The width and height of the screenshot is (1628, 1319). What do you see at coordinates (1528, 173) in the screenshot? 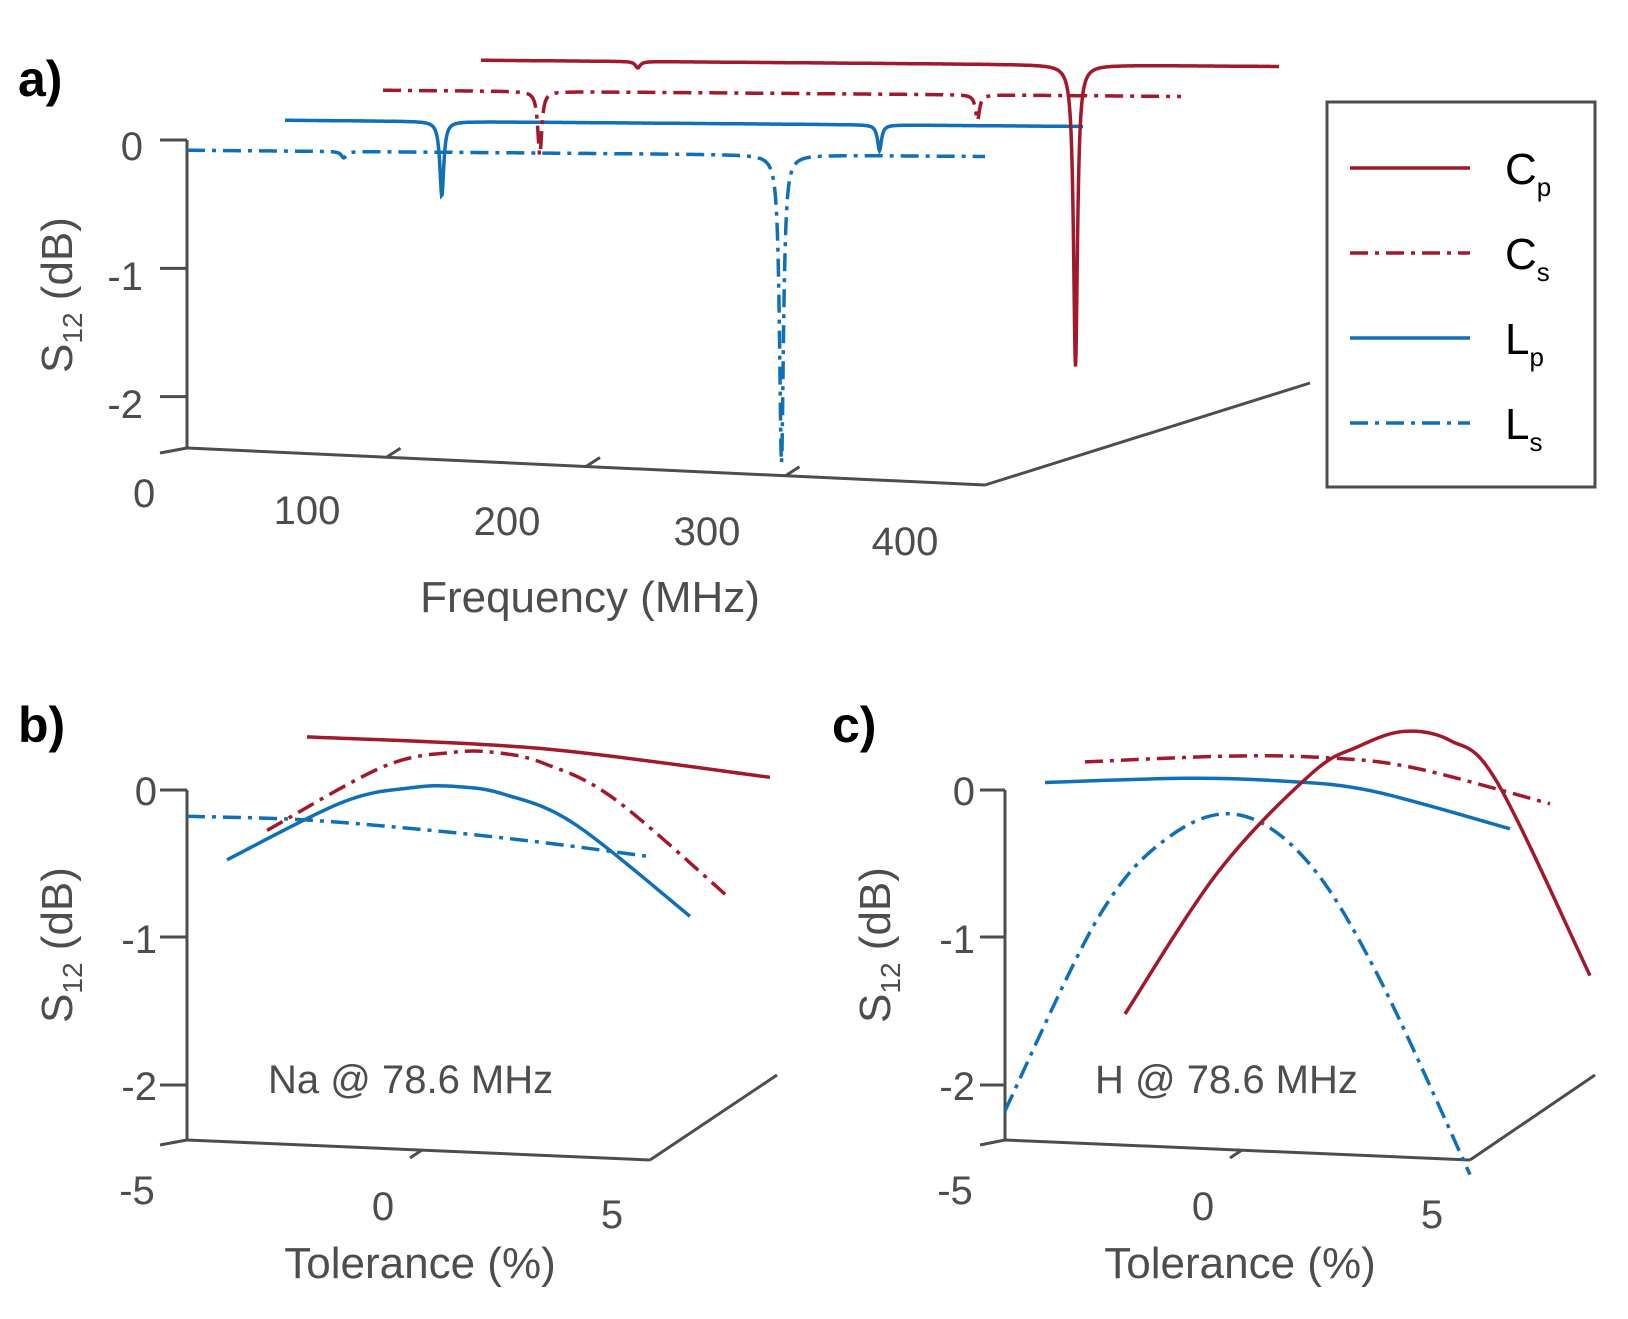
I see `legend-label-Cp: Cp` at bounding box center [1528, 173].